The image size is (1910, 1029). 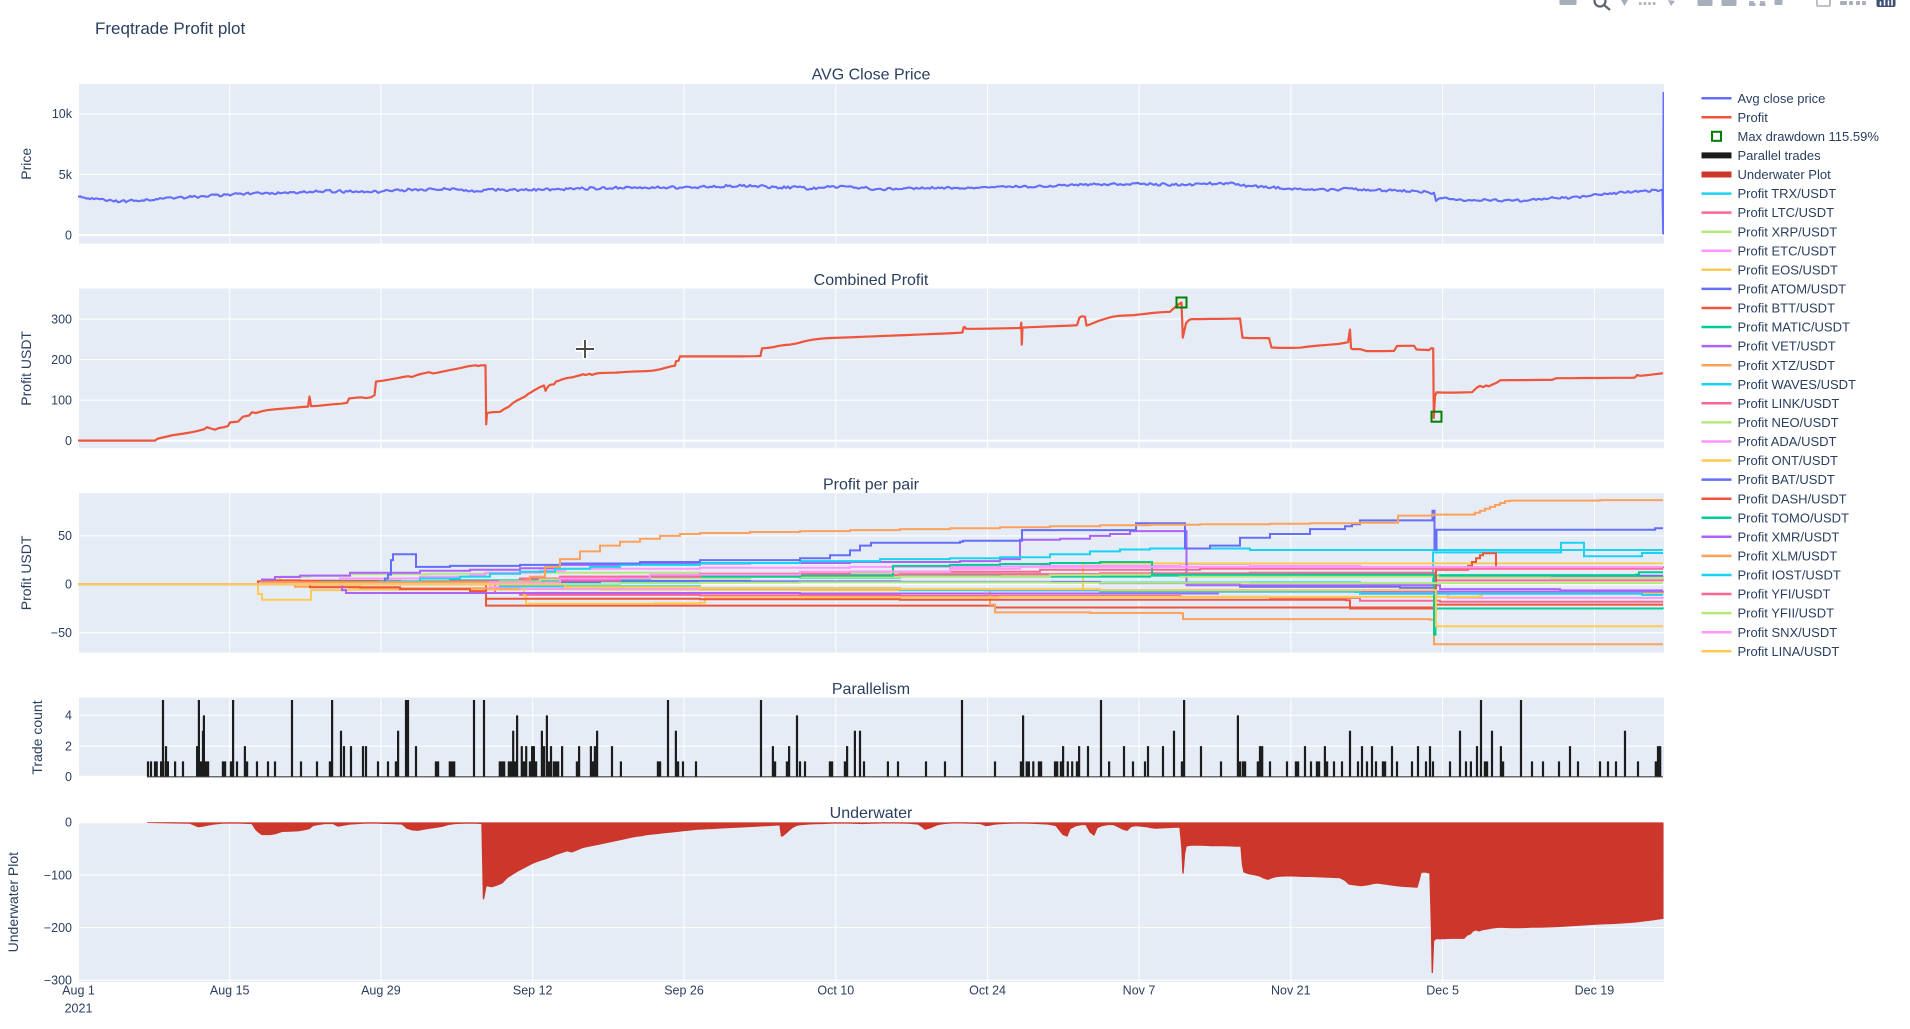 I want to click on svg-text: Profit XTZ/USDT, so click(x=1787, y=365).